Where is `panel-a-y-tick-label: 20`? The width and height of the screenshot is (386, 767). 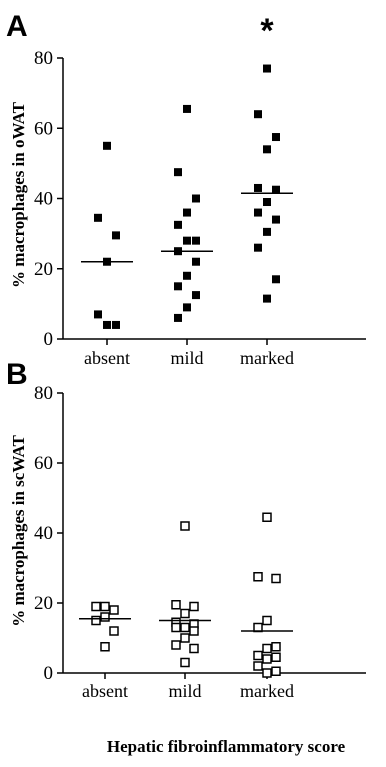 panel-a-y-tick-label: 20 is located at coordinates (43, 269).